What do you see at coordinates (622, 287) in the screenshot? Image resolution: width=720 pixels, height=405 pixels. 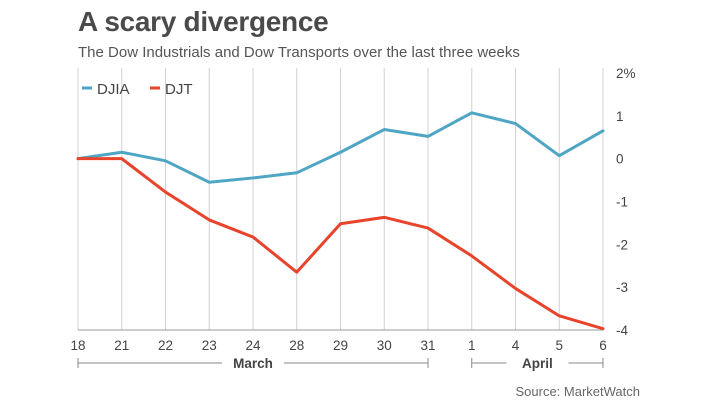 I see `y-tick-label: -3` at bounding box center [622, 287].